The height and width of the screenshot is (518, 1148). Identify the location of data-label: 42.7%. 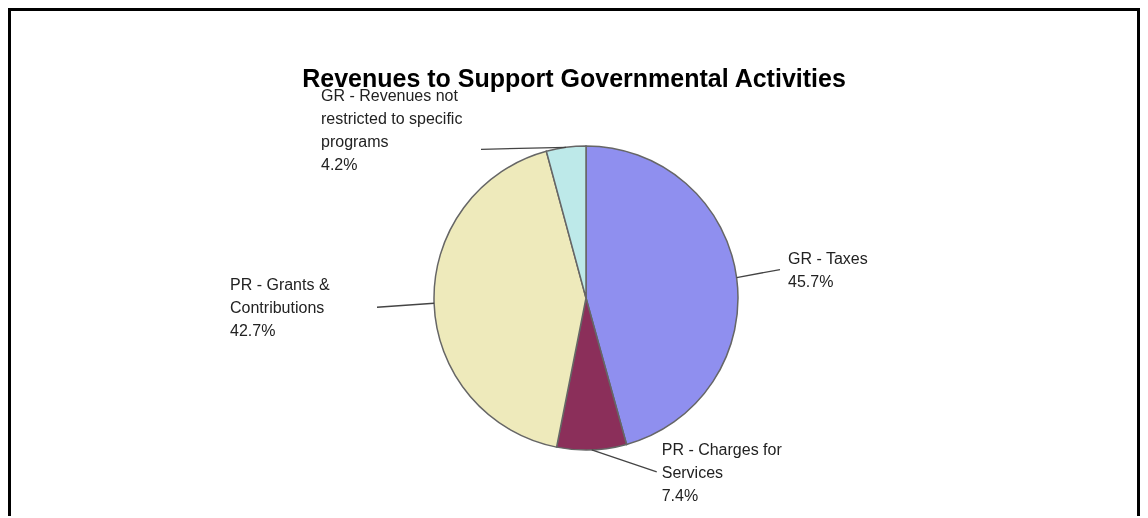
(253, 330).